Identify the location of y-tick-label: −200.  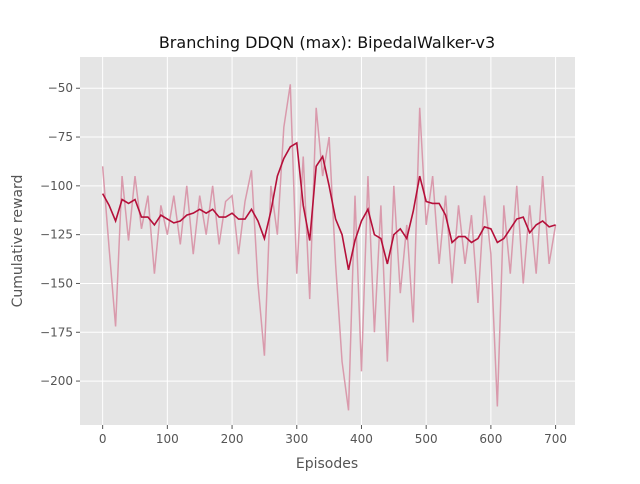
(56, 381).